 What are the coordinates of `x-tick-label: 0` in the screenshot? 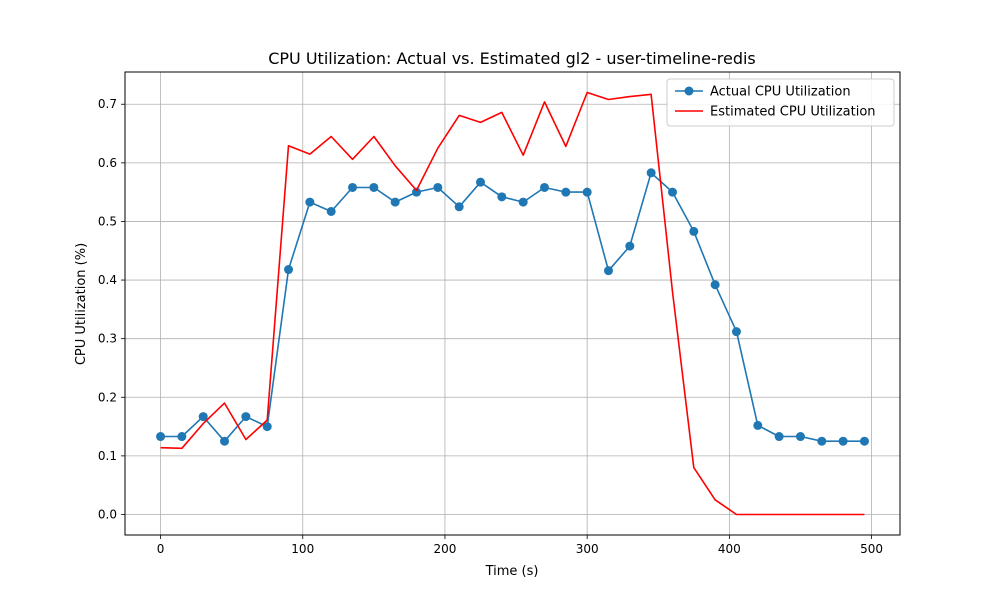 It's located at (161, 549).